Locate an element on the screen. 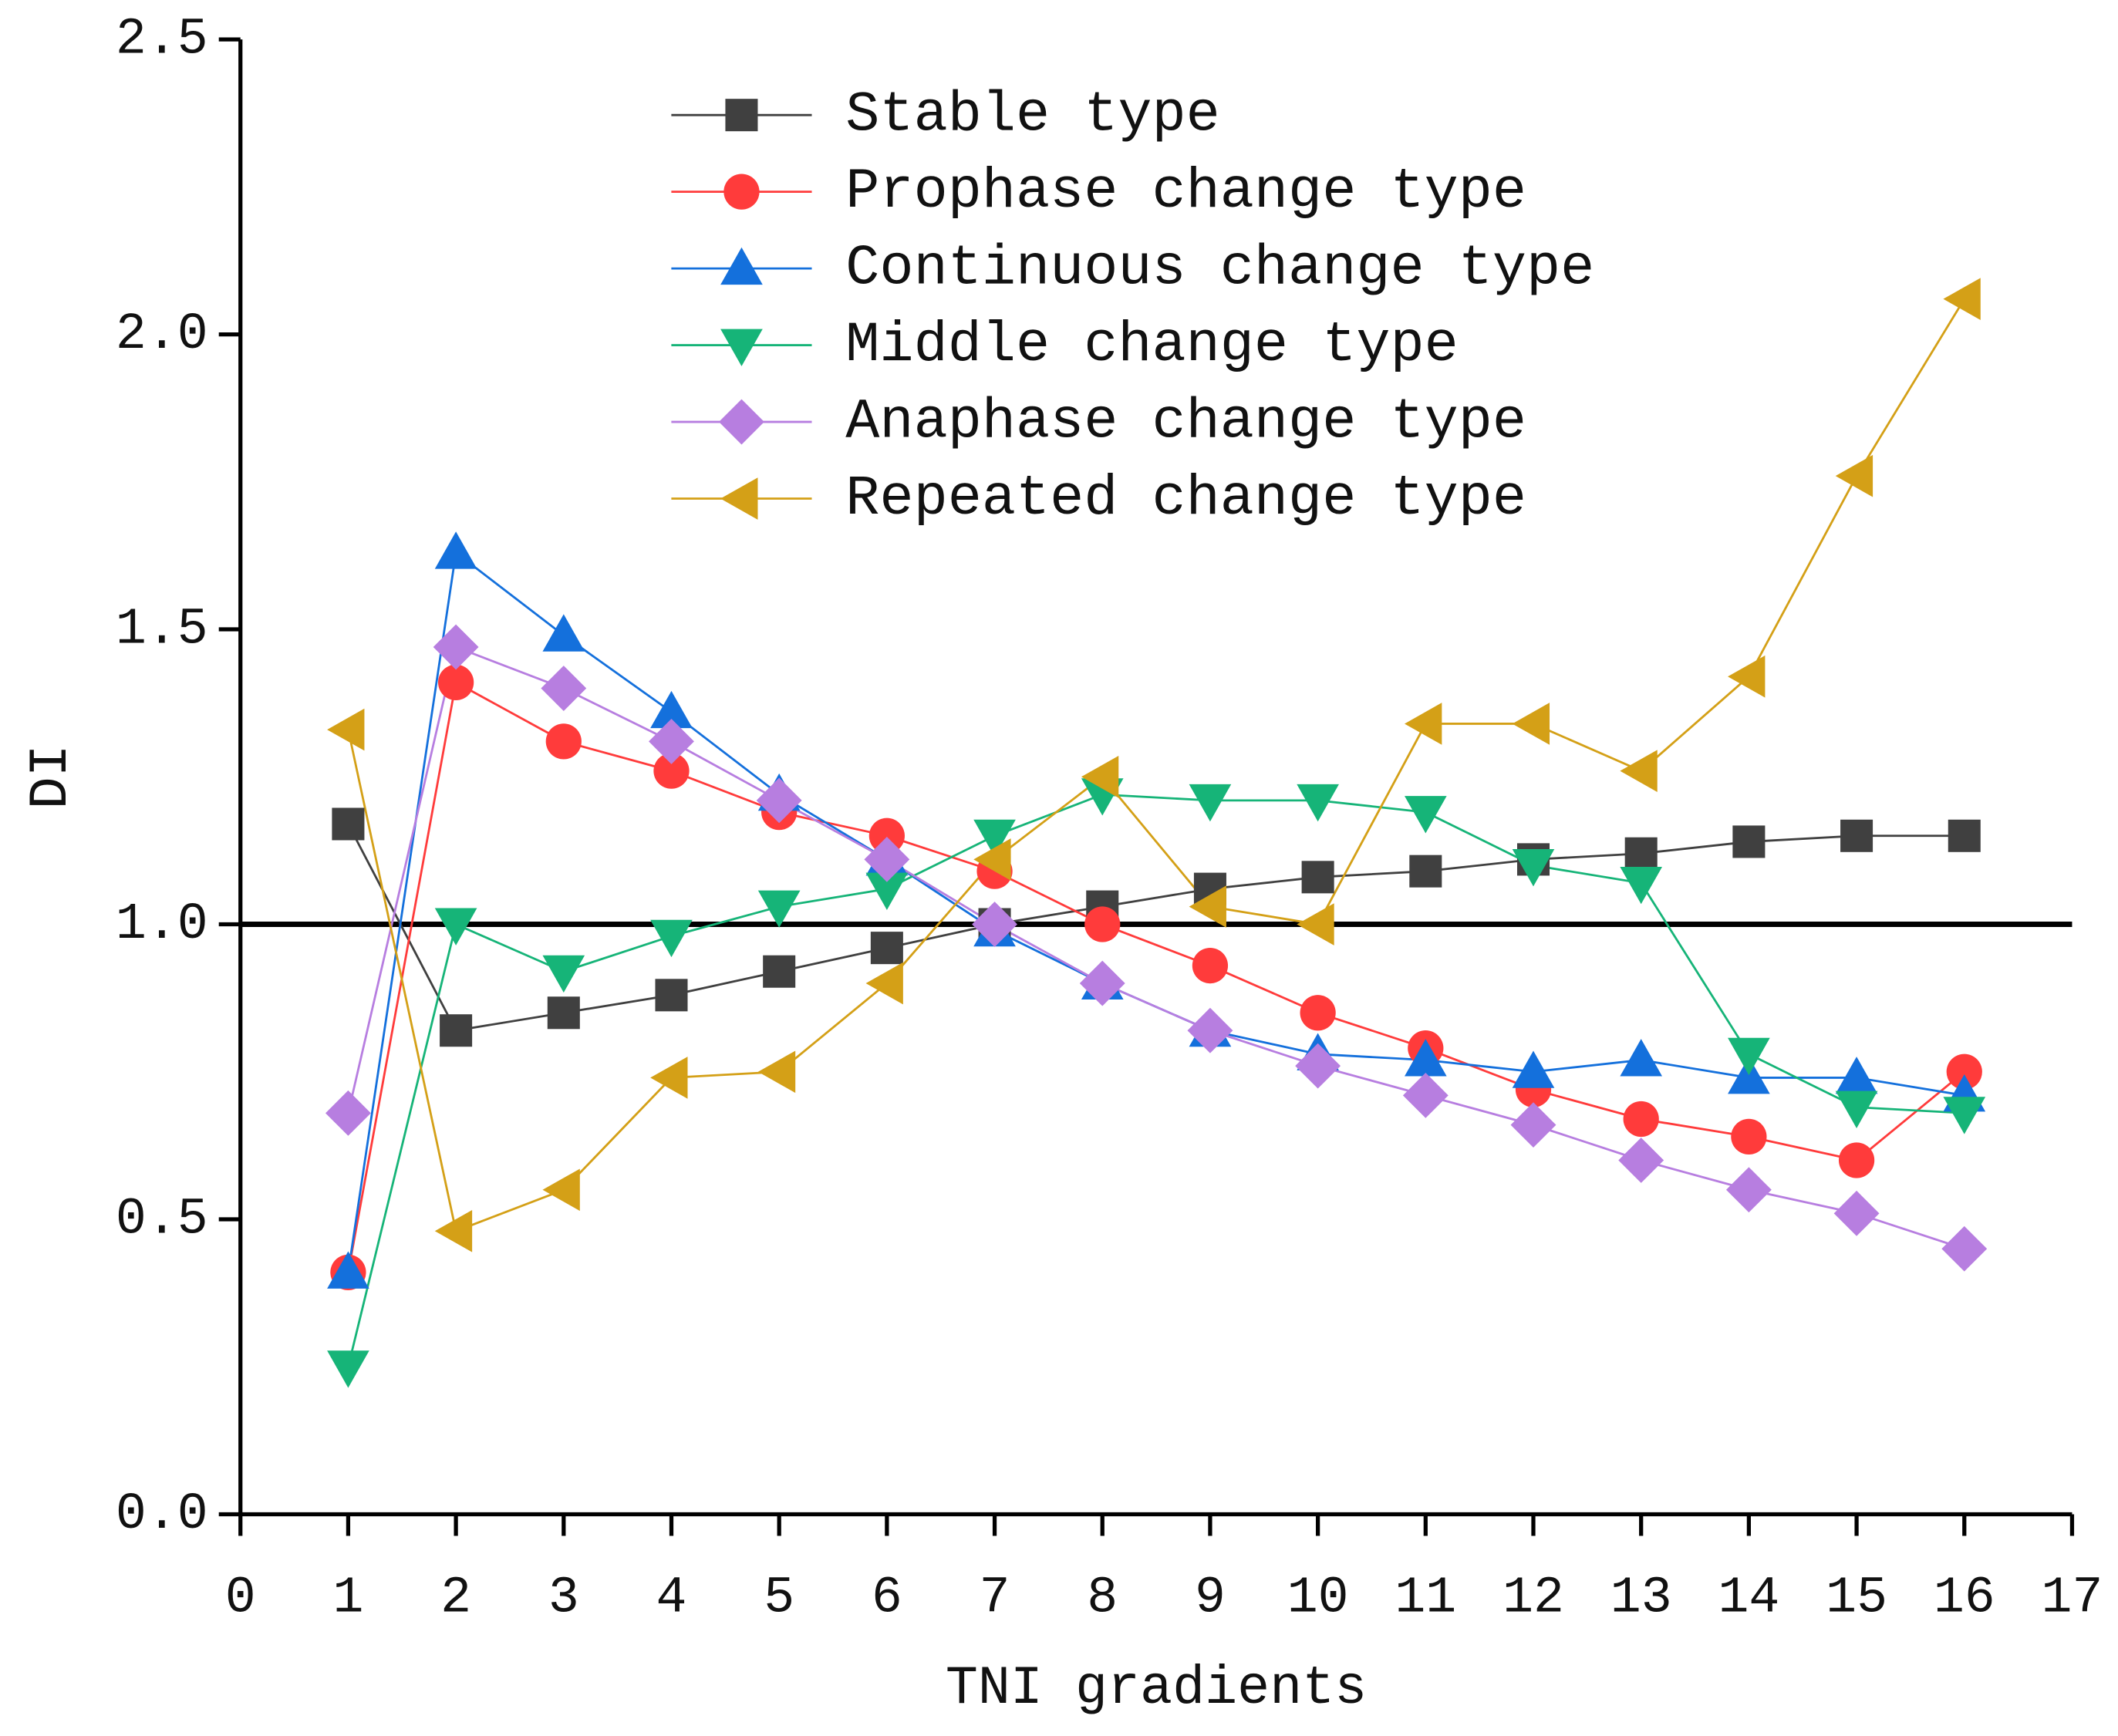 The width and height of the screenshot is (2118, 1736). x-tick-label: 6 is located at coordinates (887, 1598).